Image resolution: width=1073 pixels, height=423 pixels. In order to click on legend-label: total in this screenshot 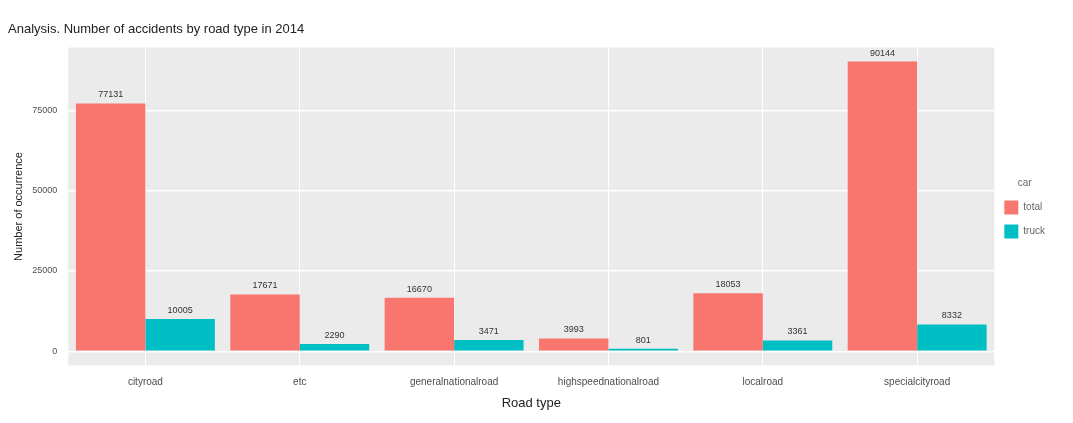, I will do `click(1033, 207)`.